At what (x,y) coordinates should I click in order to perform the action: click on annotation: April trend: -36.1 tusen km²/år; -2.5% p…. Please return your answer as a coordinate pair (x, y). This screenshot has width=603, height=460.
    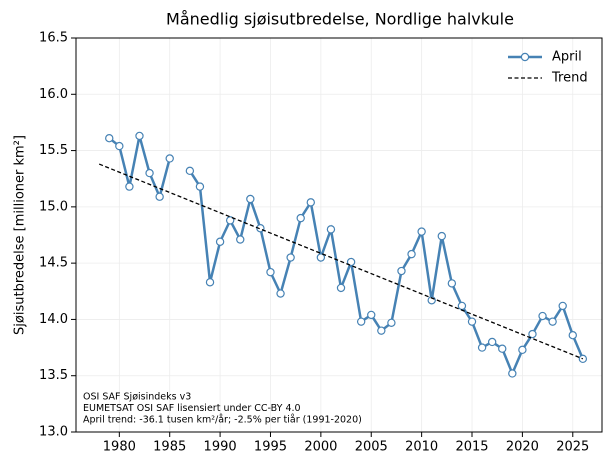
    Looking at the image, I should click on (222, 420).